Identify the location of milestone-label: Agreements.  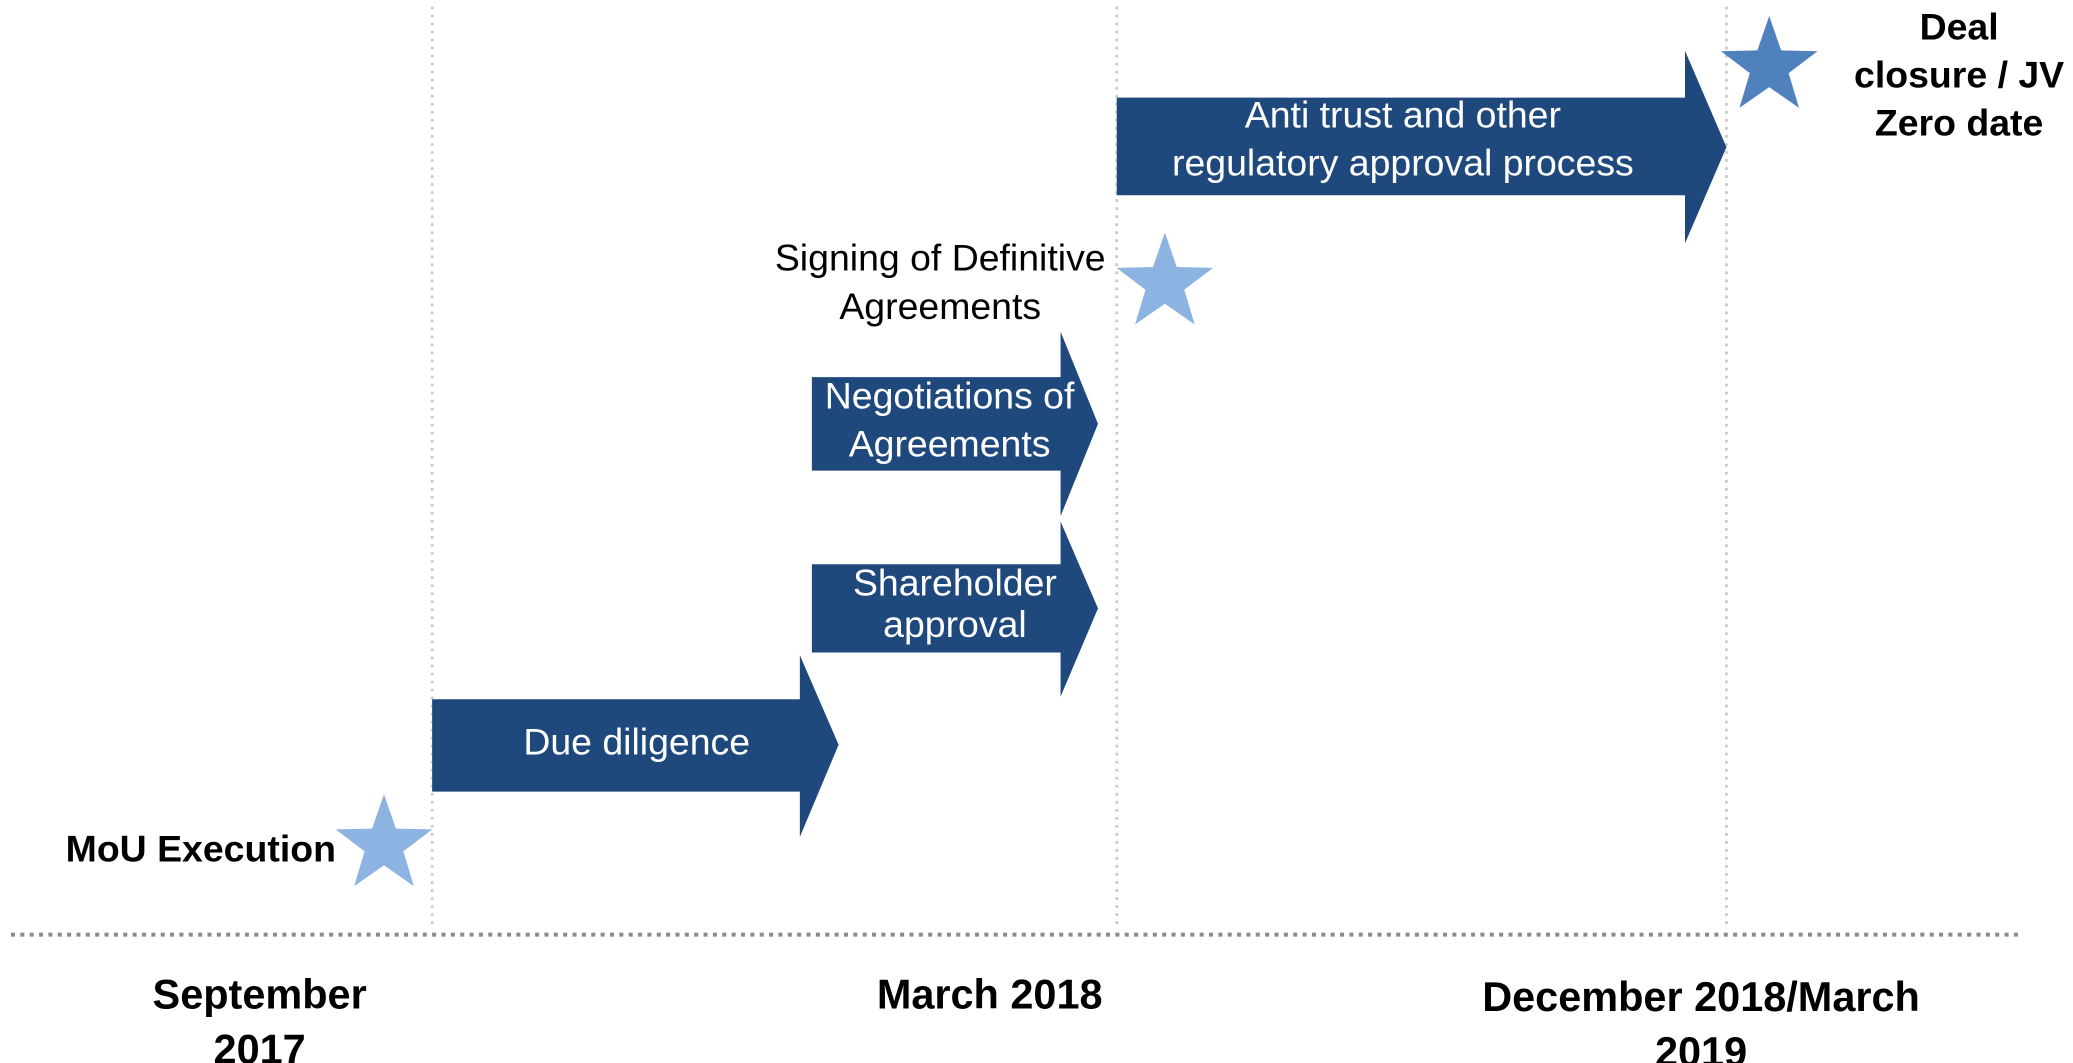
(940, 306).